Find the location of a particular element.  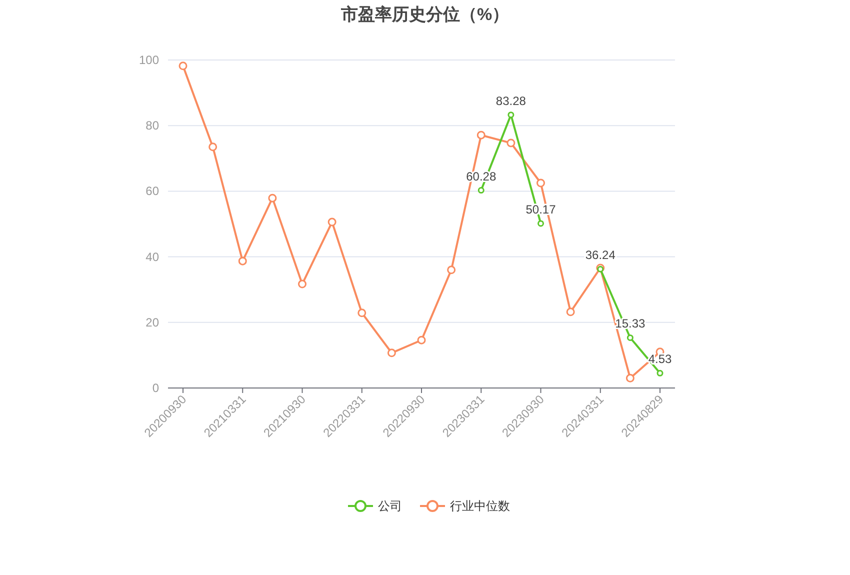

legend-label: 行业中位数 is located at coordinates (480, 506).